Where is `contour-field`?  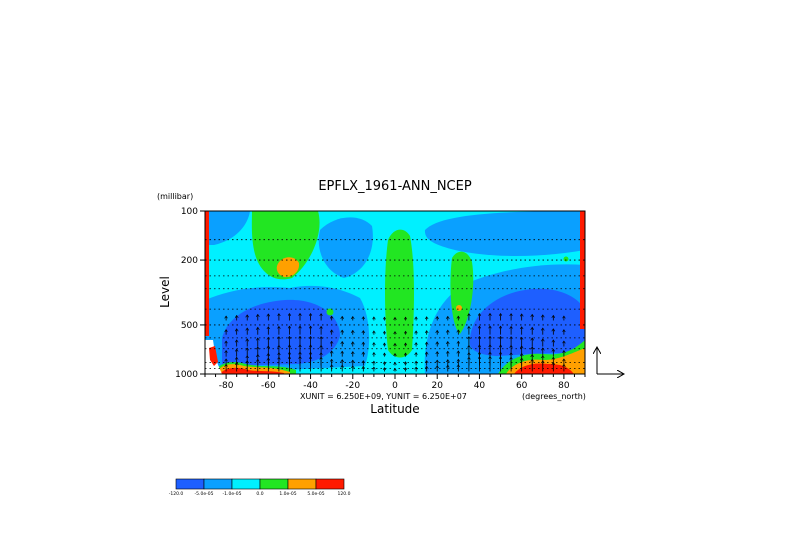 contour-field is located at coordinates (395, 292).